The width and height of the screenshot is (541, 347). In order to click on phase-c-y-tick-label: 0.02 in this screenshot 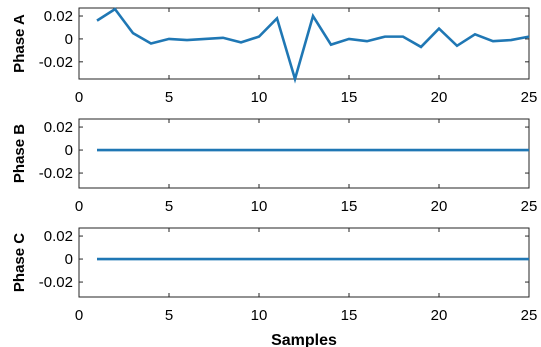, I will do `click(58, 236)`.